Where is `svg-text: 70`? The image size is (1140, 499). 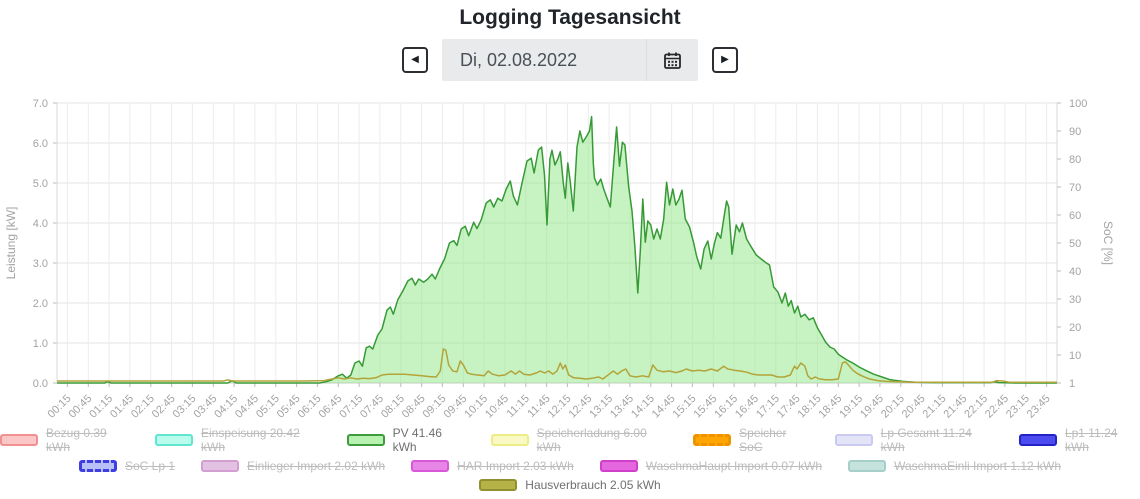
svg-text: 70 is located at coordinates (1075, 188).